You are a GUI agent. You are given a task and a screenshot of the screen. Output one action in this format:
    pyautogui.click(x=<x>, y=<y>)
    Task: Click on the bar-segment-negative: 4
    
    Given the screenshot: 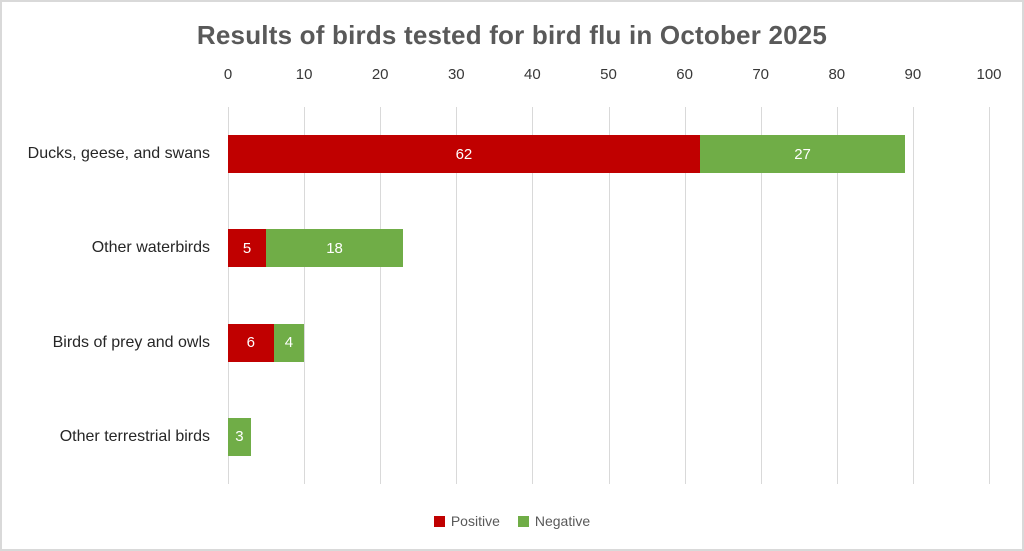 What is the action you would take?
    pyautogui.click(x=289, y=342)
    